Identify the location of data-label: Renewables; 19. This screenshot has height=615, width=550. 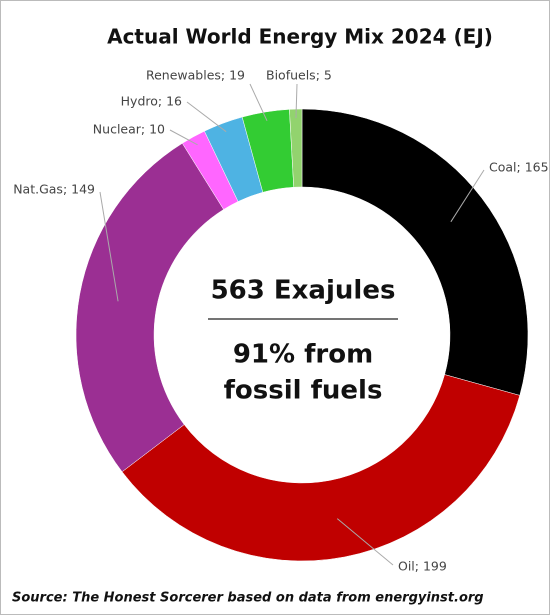
(195, 75).